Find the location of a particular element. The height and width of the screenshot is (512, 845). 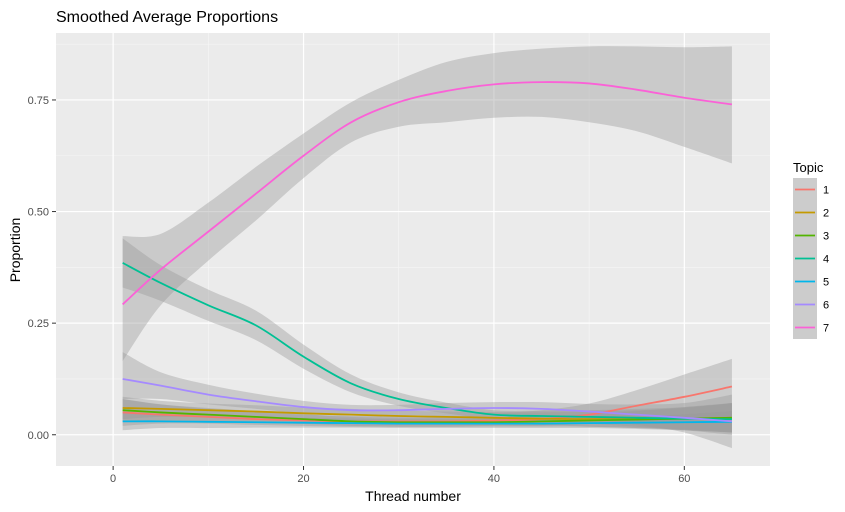

legend: Topic 1 2 3 4 5 6 7 is located at coordinates (811, 249).